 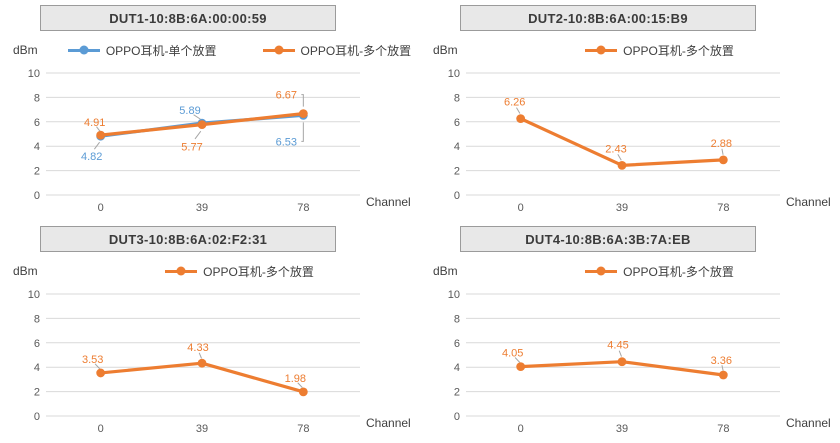 What do you see at coordinates (608, 239) in the screenshot?
I see `chart-title: DUT4-10:8B:6A:3B:7A:EB` at bounding box center [608, 239].